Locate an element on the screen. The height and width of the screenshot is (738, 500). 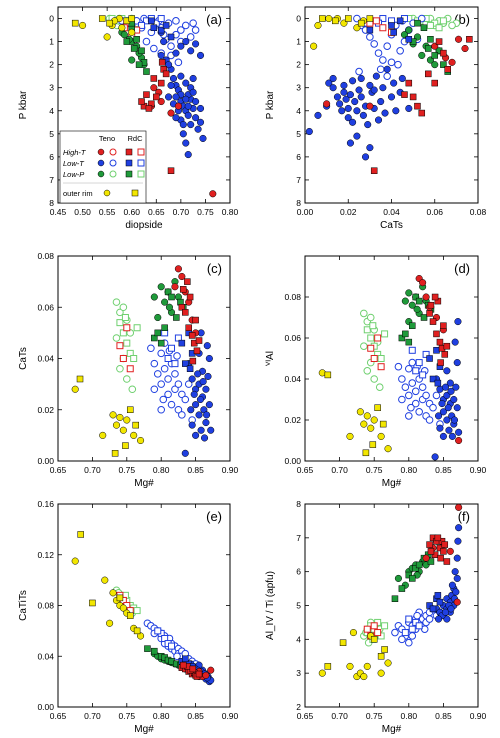
y-tick-label: 5 is located at coordinates (51, 134).